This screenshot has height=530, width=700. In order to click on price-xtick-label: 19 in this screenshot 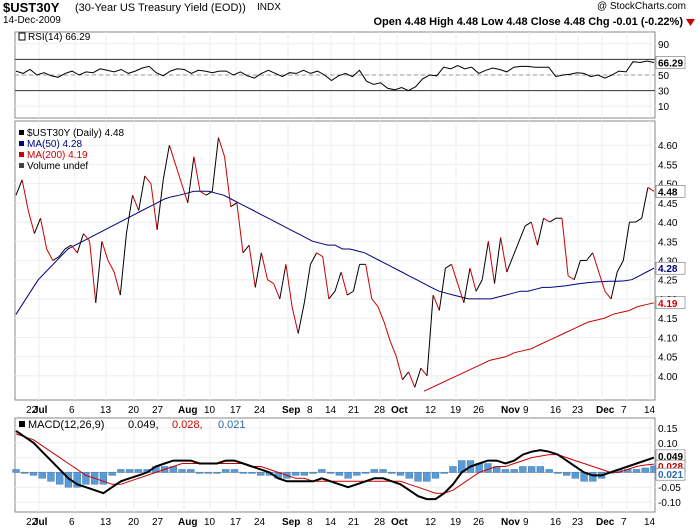, I will do `click(456, 410)`.